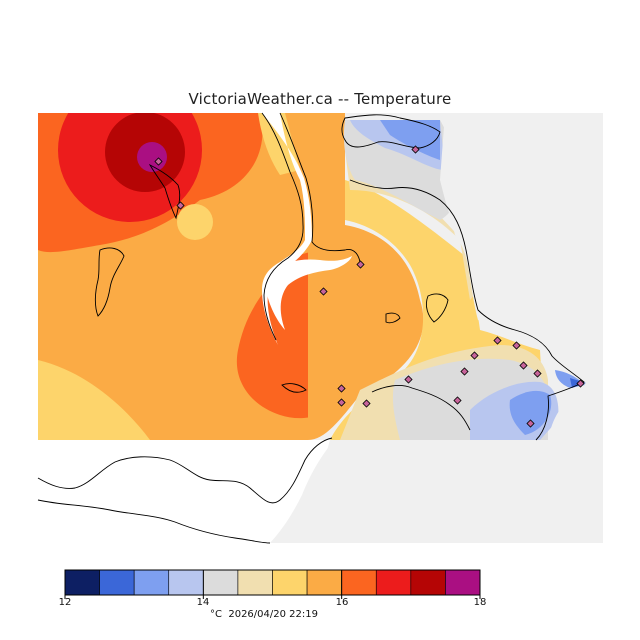  What do you see at coordinates (109, 282) in the screenshot?
I see `coastline-islet-west` at bounding box center [109, 282].